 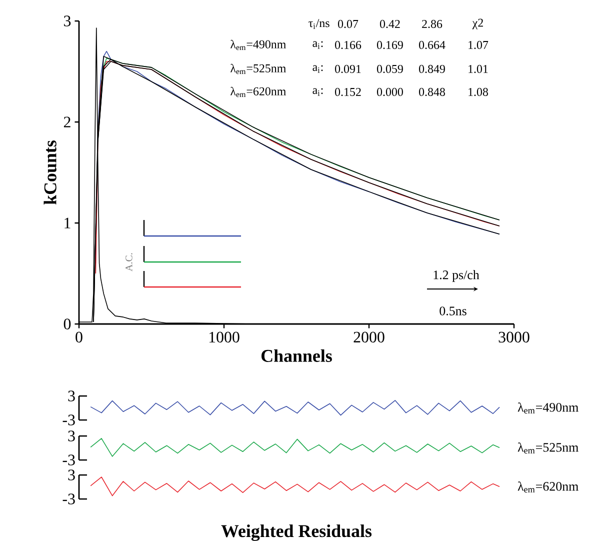 I want to click on annotation: 0.152, so click(x=348, y=92).